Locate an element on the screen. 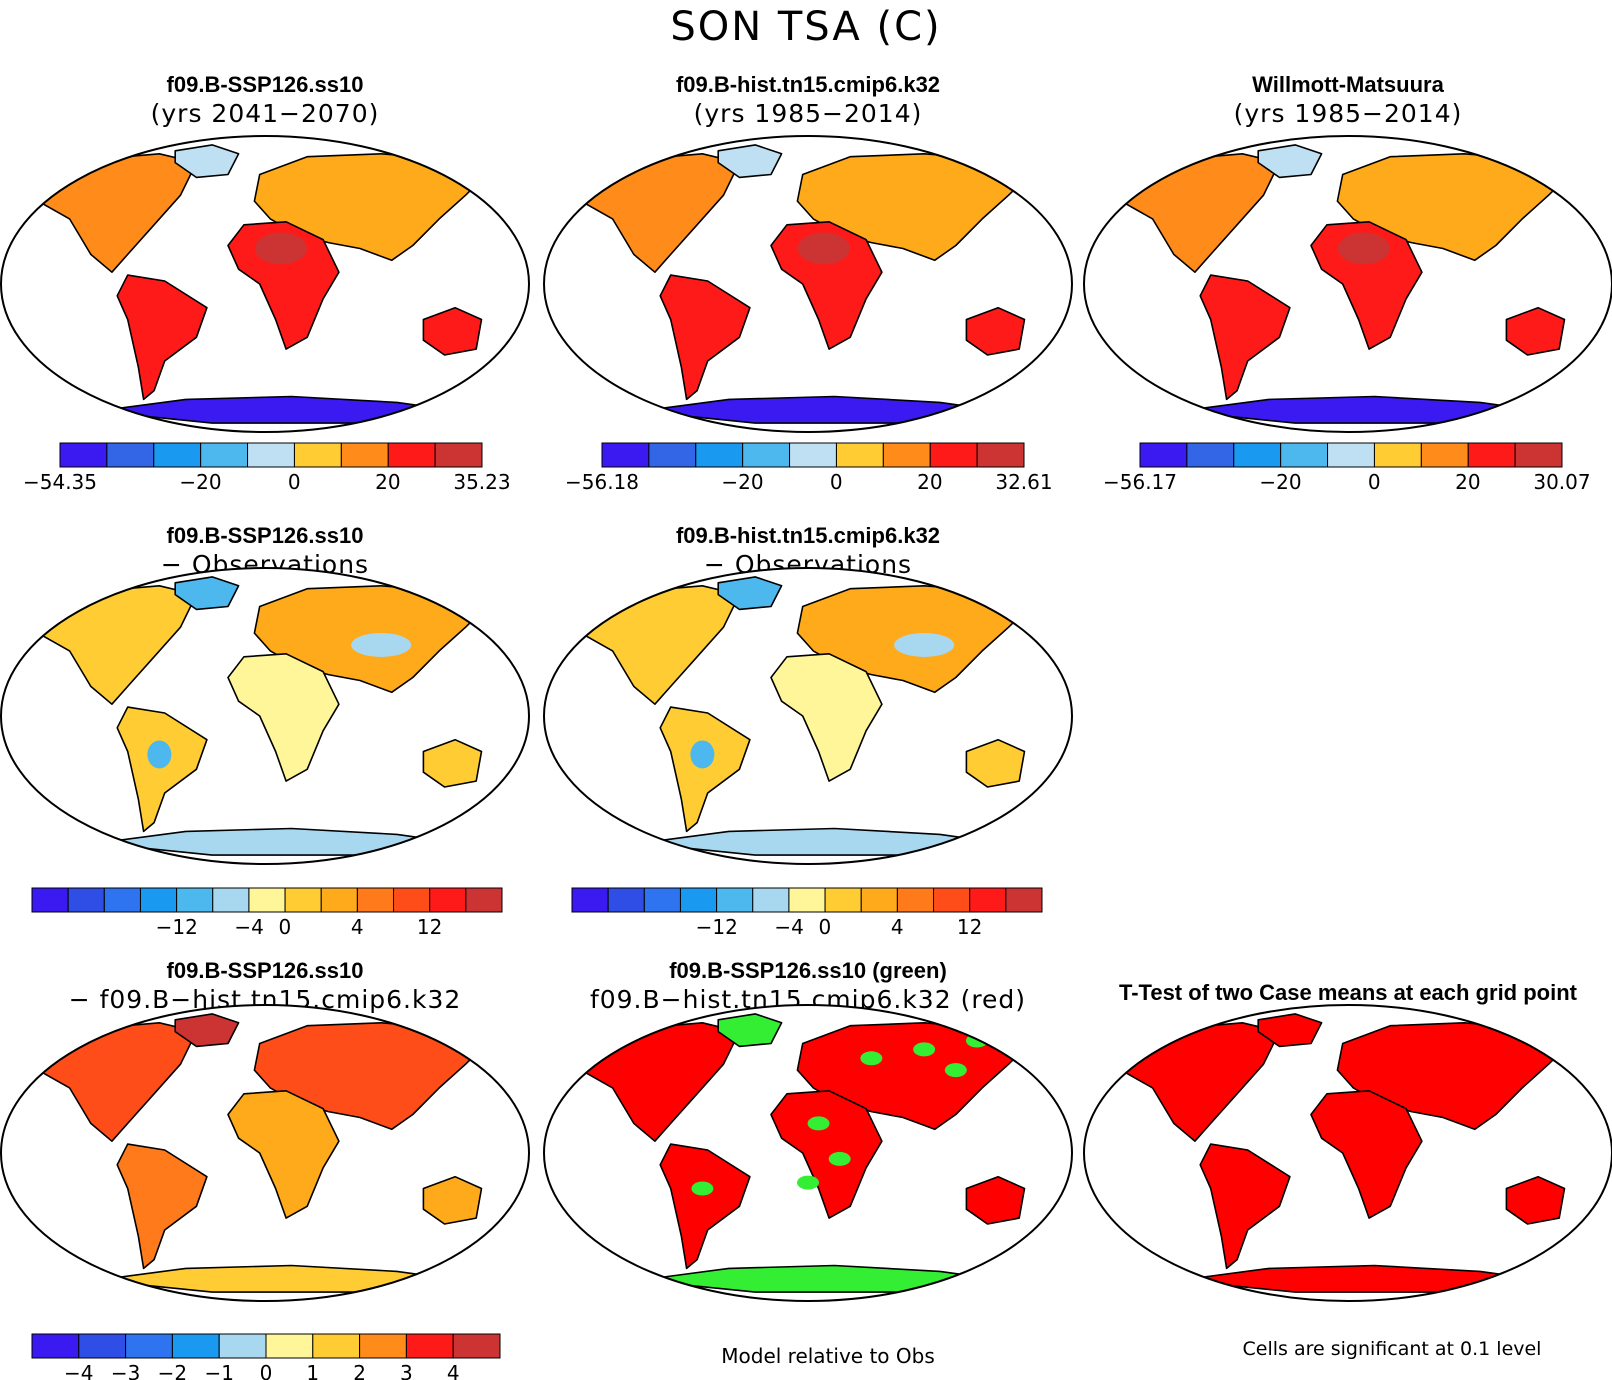 The width and height of the screenshot is (1612, 1380). map-panel-1: f09.B-SSP126.ss10(yrs 2041−2070) is located at coordinates (265, 252).